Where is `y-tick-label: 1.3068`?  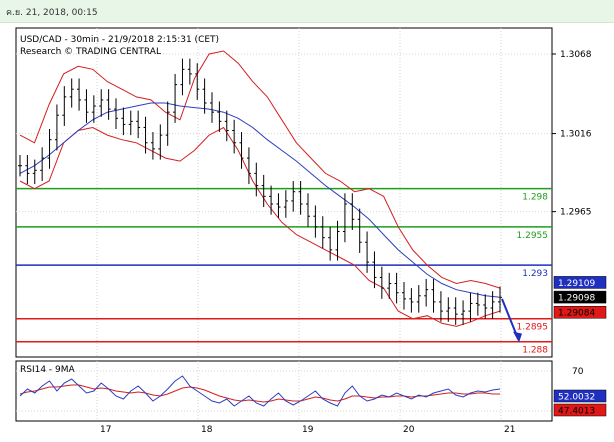
y-tick-label: 1.3068 is located at coordinates (576, 55).